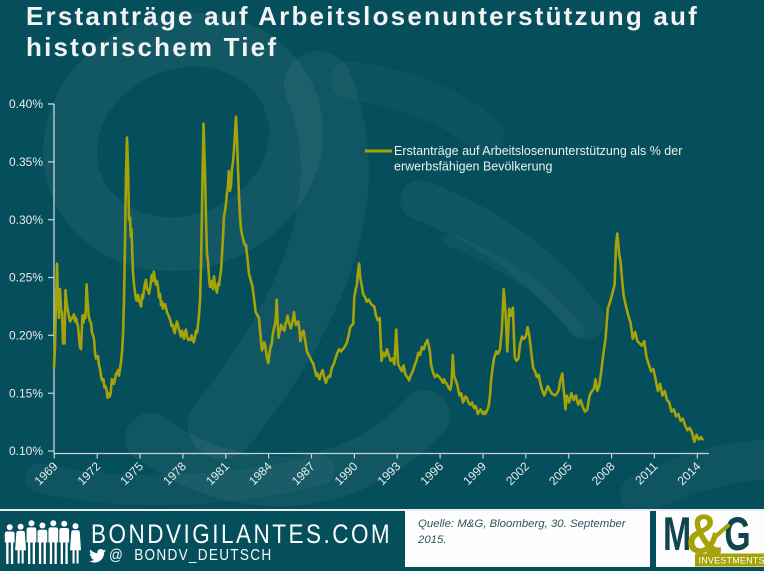 The image size is (764, 571). I want to click on svg-text: 2002, so click(517, 473).